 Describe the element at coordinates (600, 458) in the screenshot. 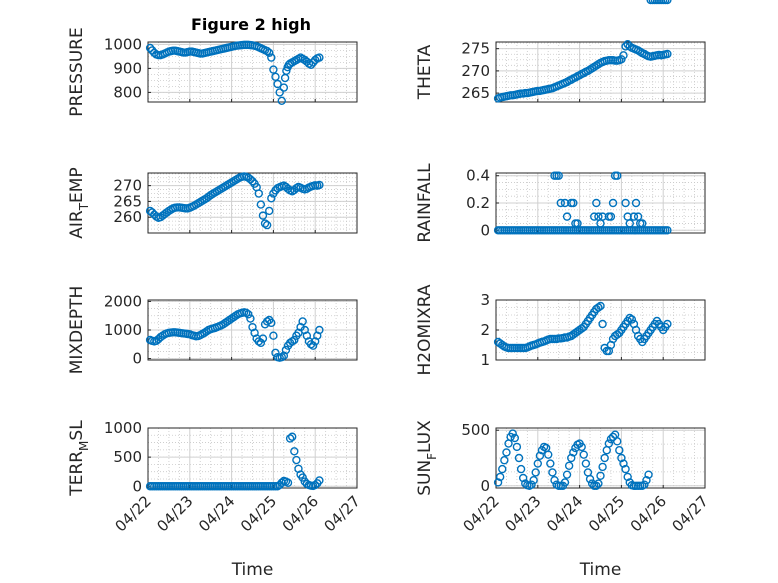

I see `axes-frame` at that location.